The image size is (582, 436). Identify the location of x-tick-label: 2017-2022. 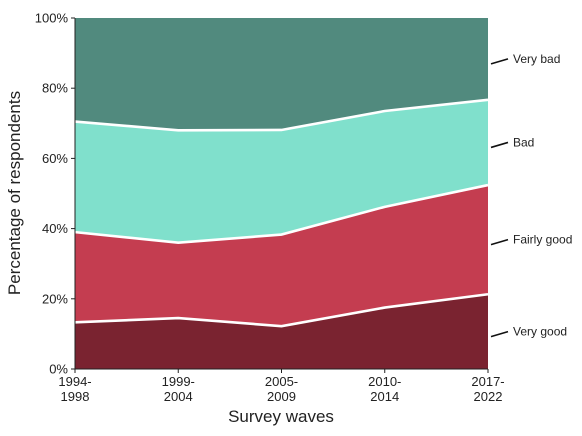
(487, 389).